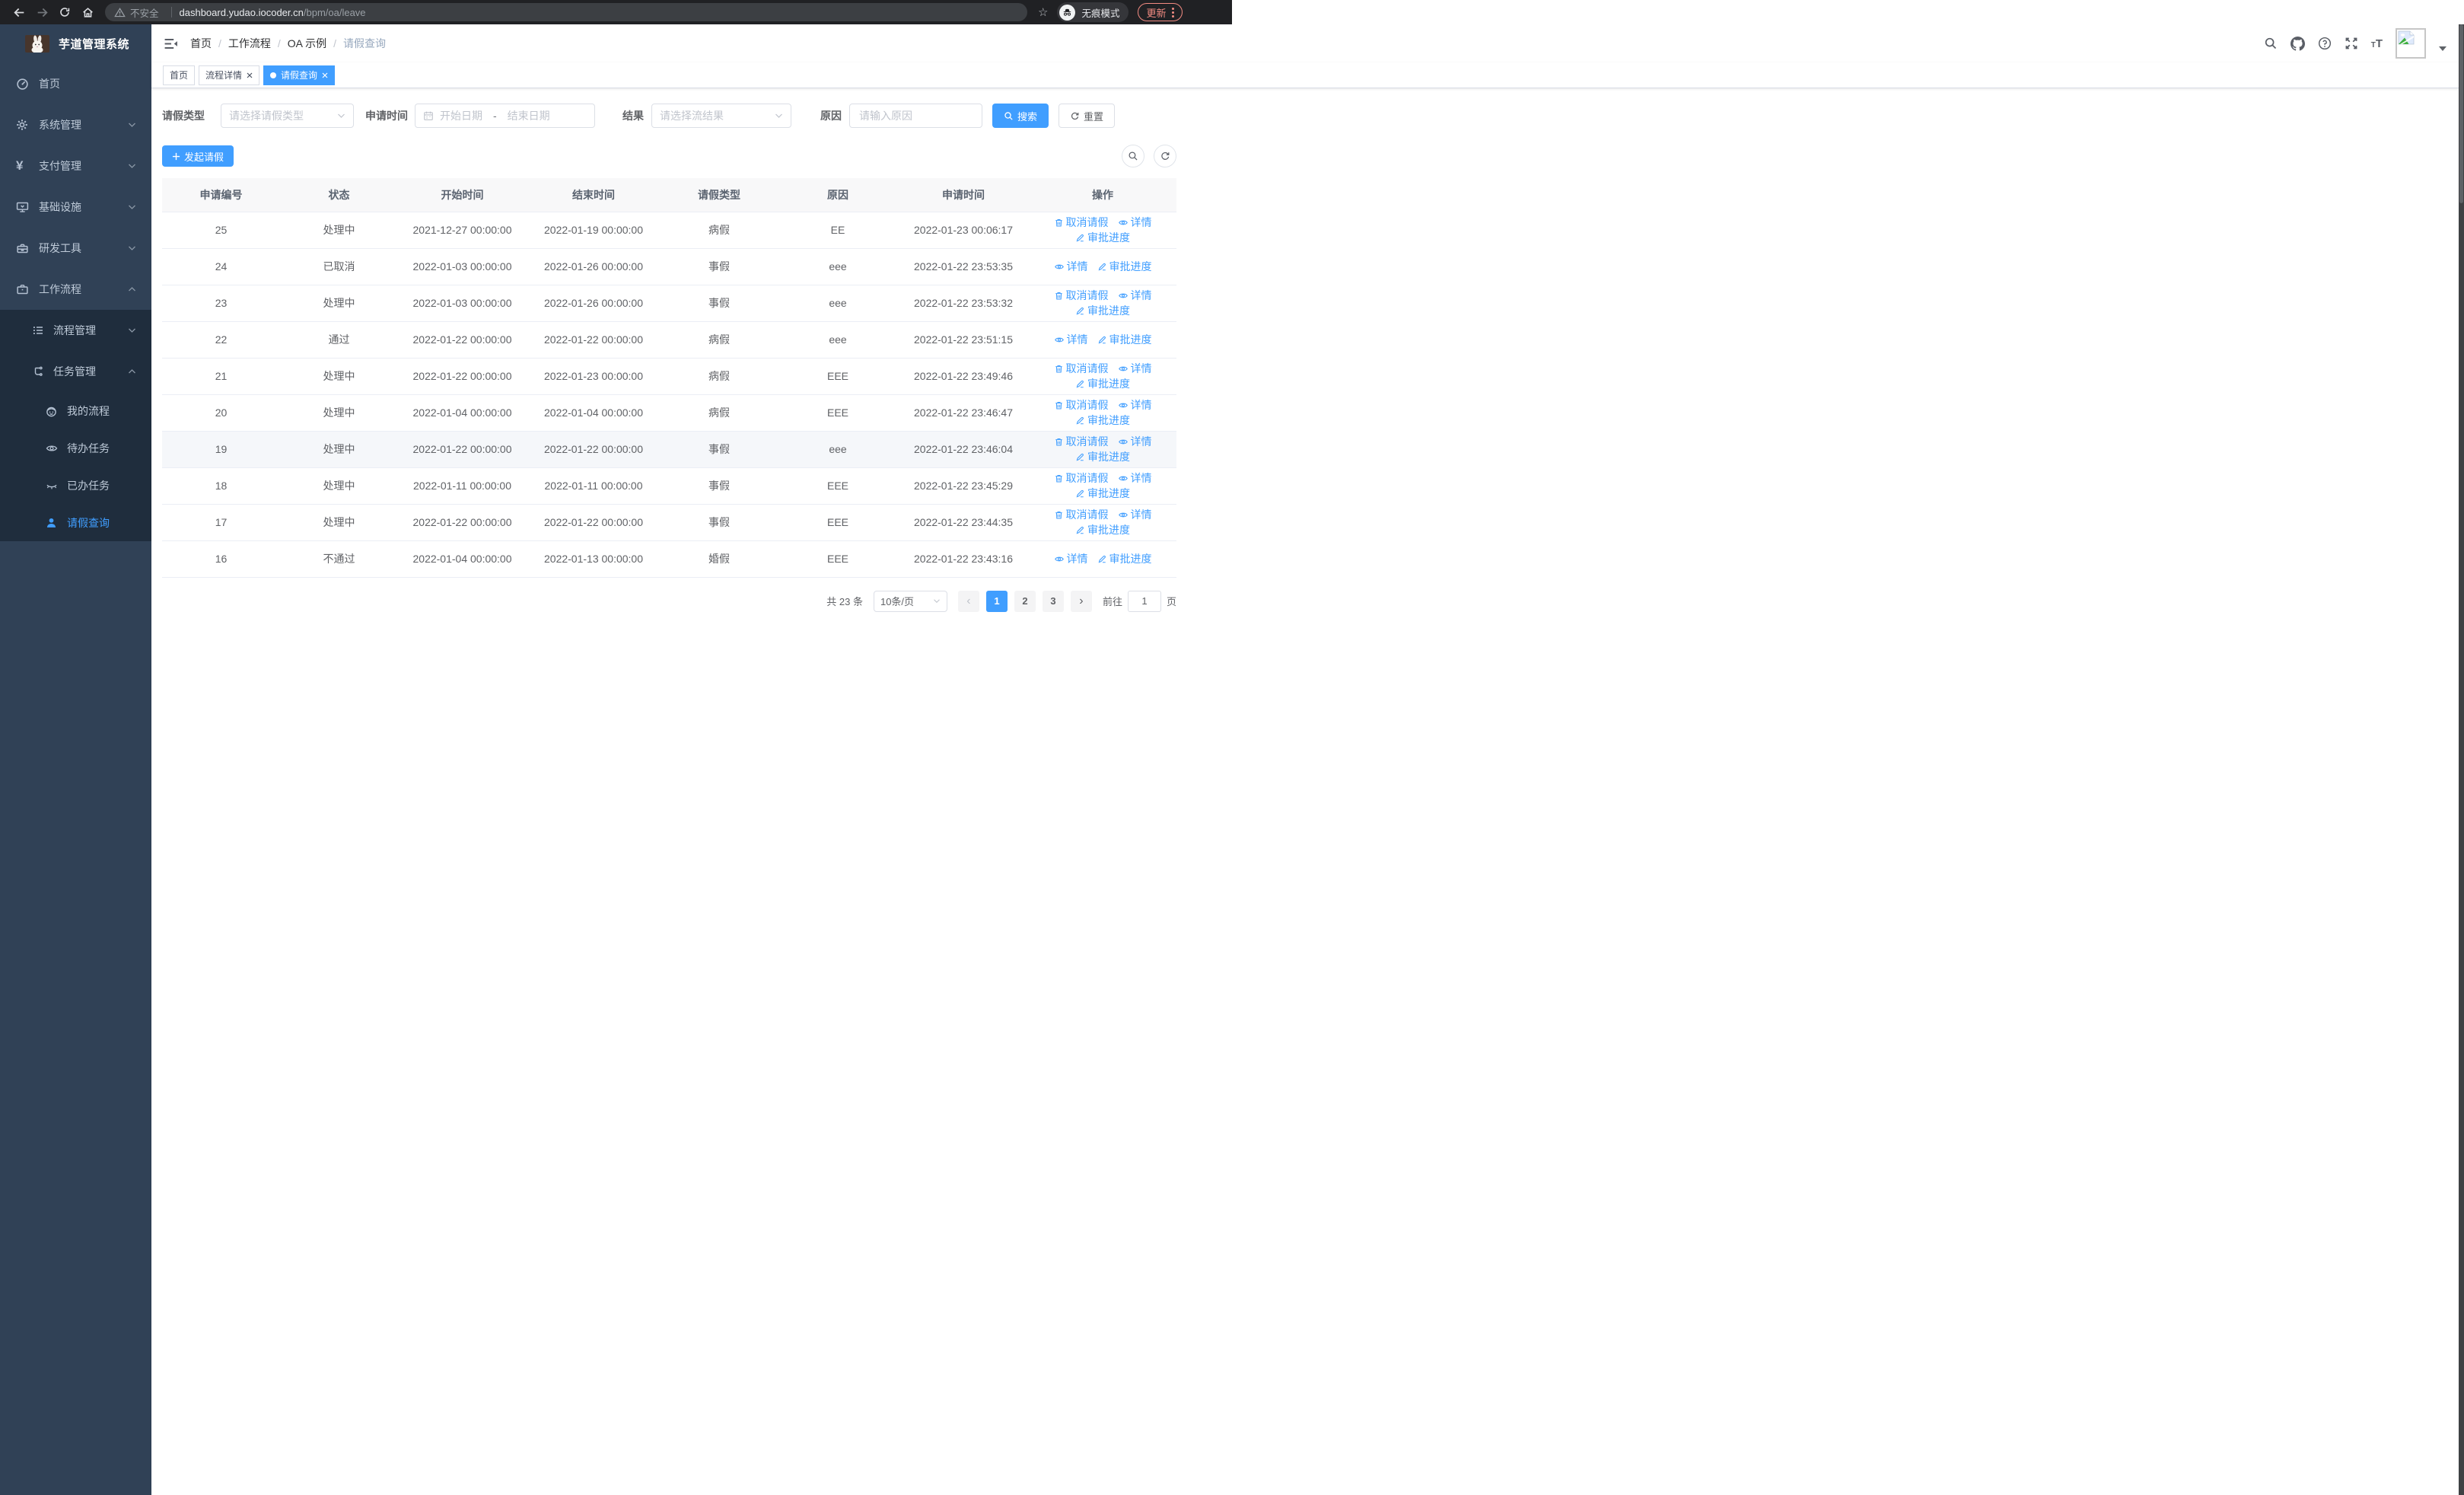 Image resolution: width=2464 pixels, height=1495 pixels. What do you see at coordinates (719, 340) in the screenshot?
I see `cell-leave-type: 病假` at bounding box center [719, 340].